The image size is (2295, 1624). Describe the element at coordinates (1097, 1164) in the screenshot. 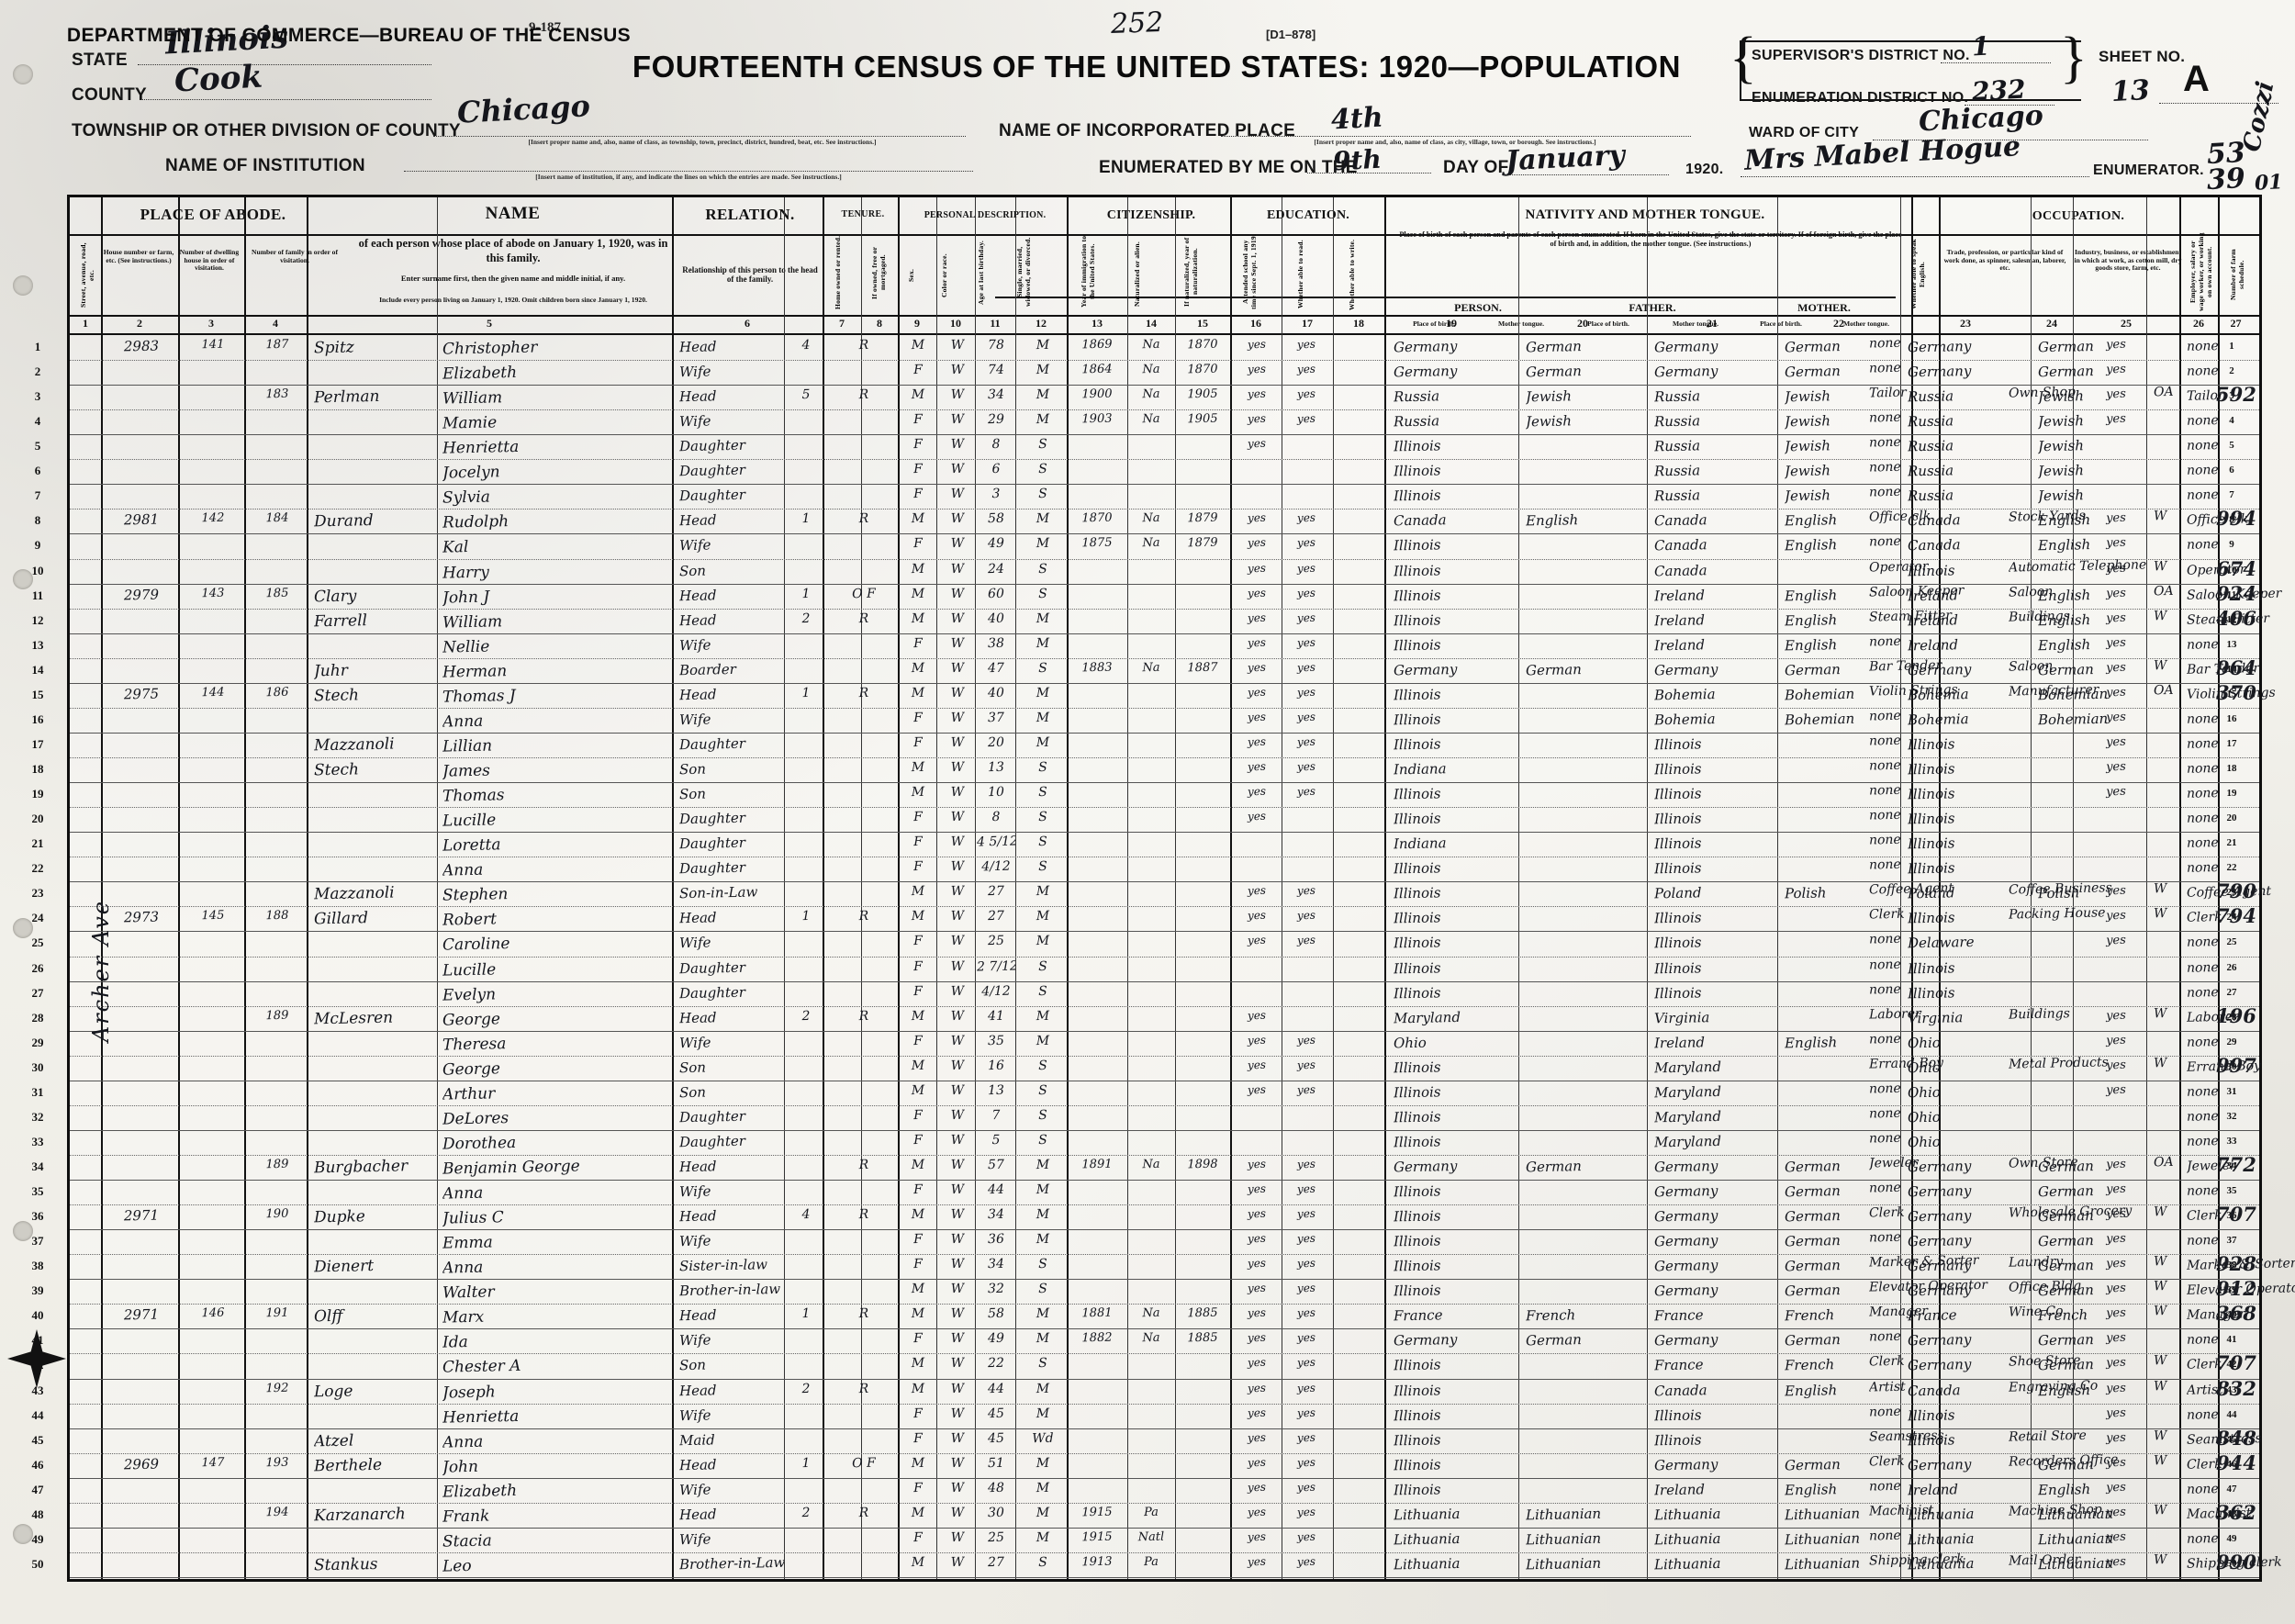

I see `cell-imm: 1891` at that location.